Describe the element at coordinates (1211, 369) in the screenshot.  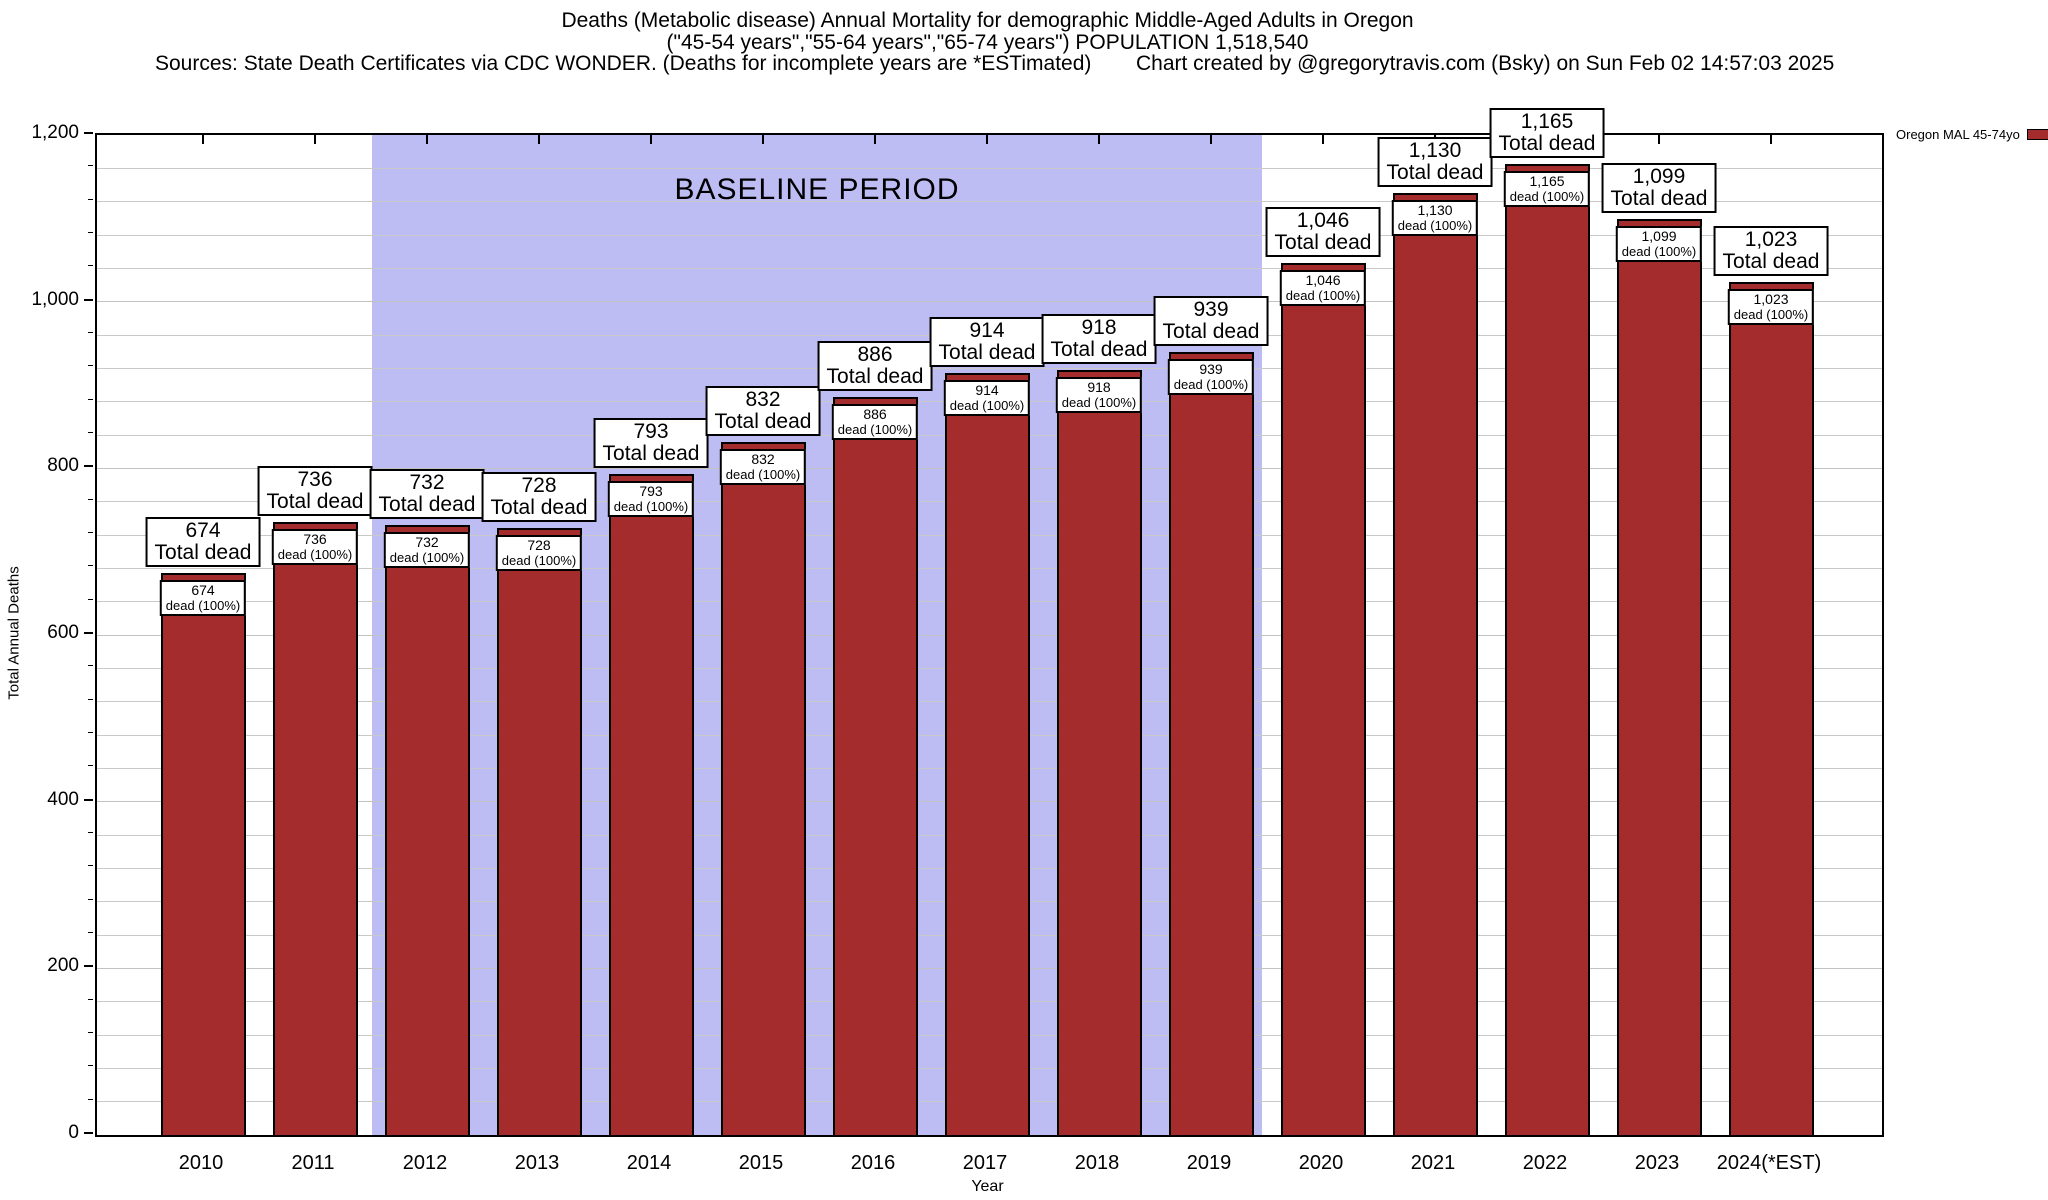
I see `bar-inner-value: 939` at that location.